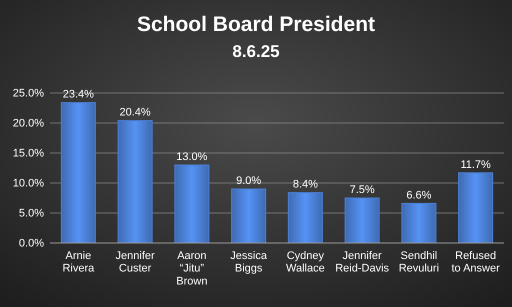 This screenshot has width=512, height=307. Describe the element at coordinates (249, 262) in the screenshot. I see `x-tick-label: Jessica Biggs` at that location.